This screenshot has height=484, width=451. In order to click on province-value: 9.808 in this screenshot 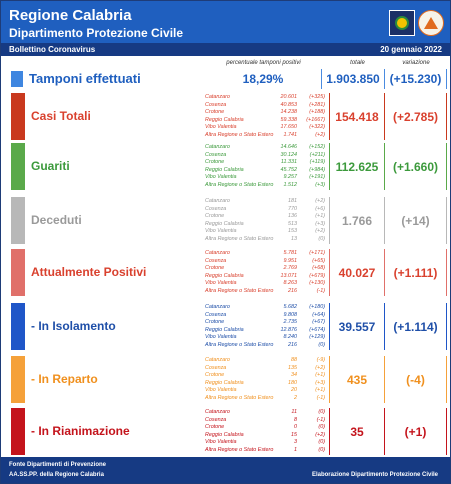, I will do `click(290, 314)`.